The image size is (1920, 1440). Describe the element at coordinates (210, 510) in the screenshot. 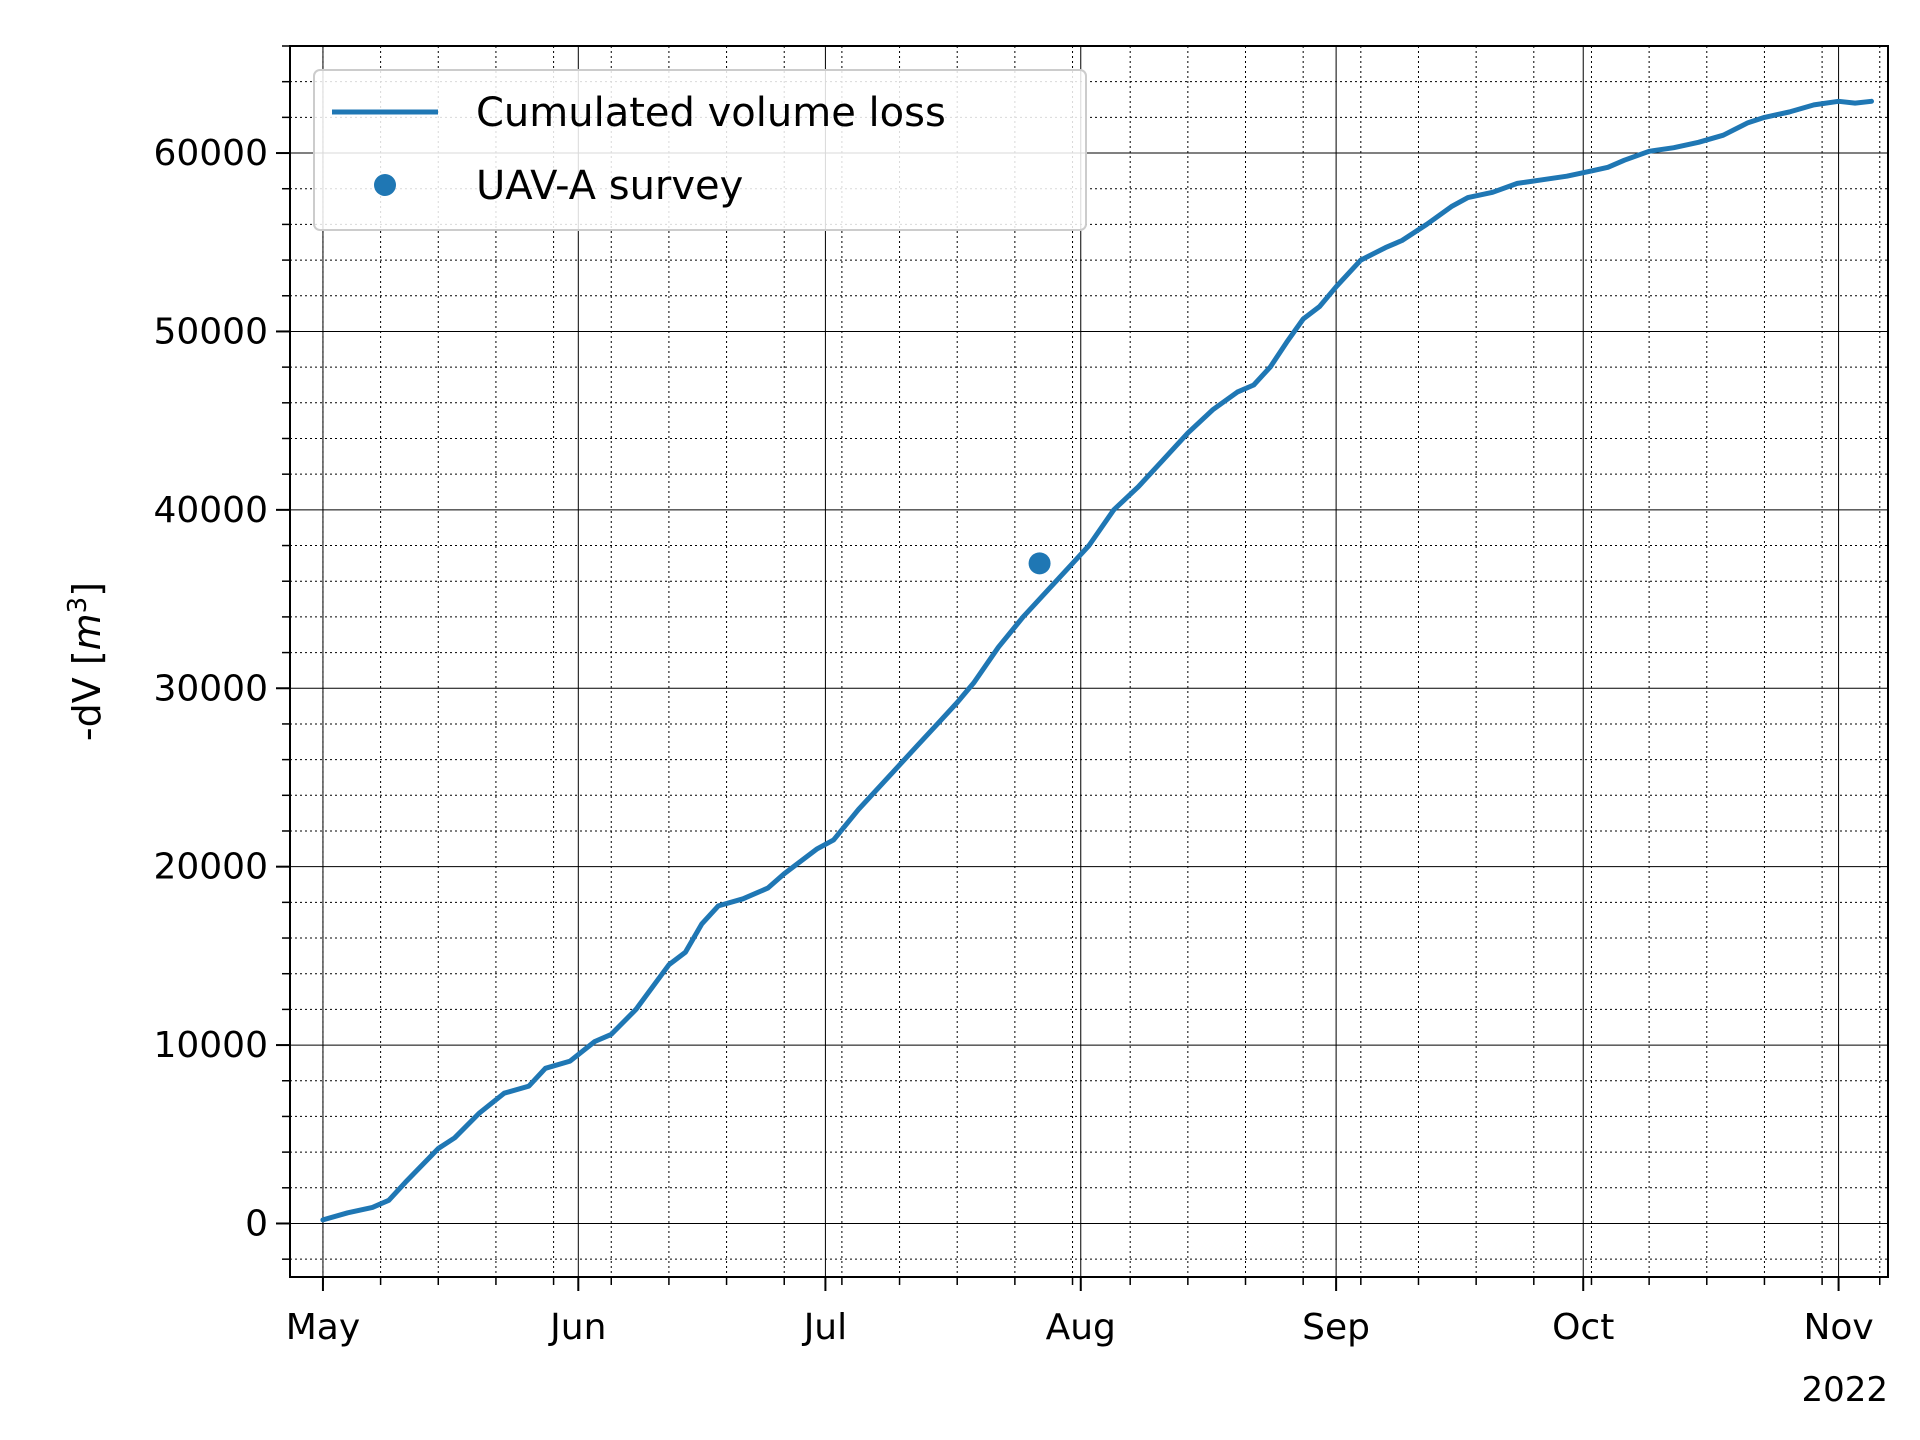

I see `y-tick-label: 40000` at that location.